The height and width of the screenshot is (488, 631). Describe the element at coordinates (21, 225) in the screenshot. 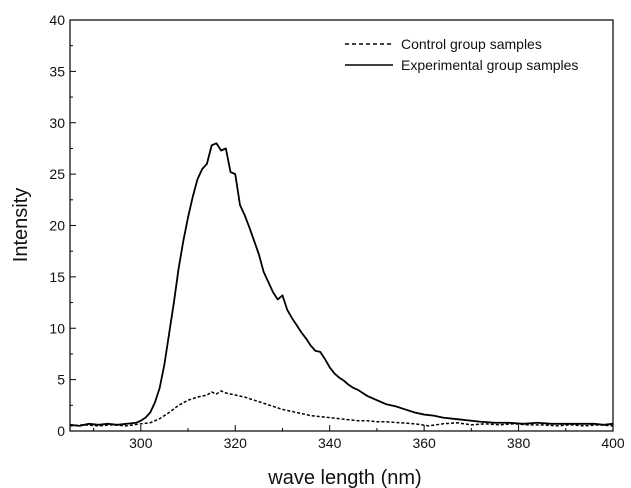

I see `y-axis-title: Intensity` at that location.